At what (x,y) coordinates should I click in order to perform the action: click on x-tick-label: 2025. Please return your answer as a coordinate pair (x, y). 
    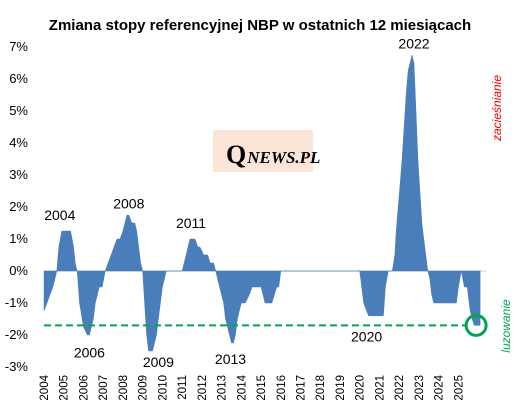
    Looking at the image, I should click on (459, 388).